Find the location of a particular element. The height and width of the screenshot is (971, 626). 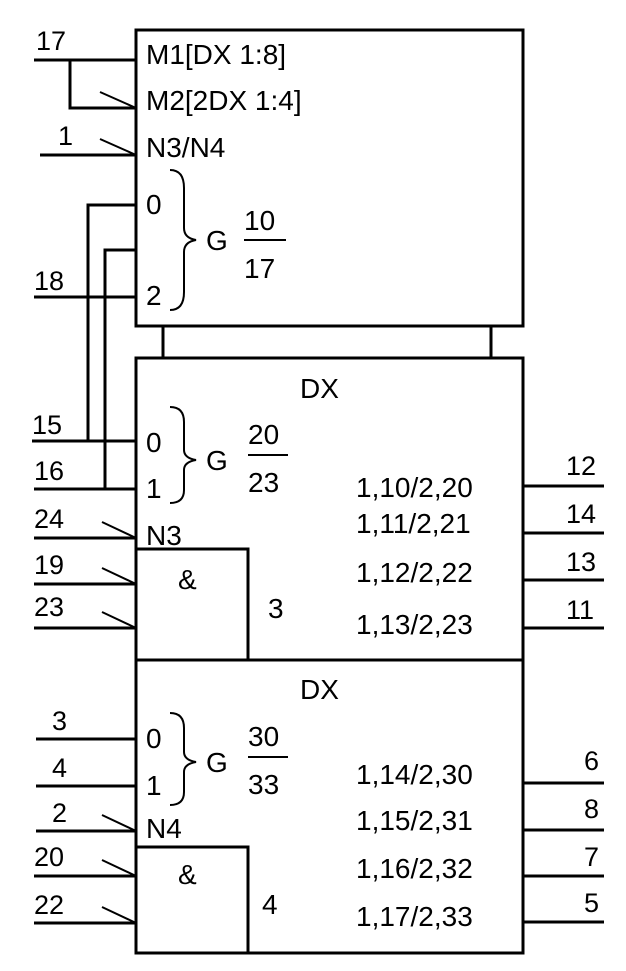

pin-20: 20 is located at coordinates (49, 857).